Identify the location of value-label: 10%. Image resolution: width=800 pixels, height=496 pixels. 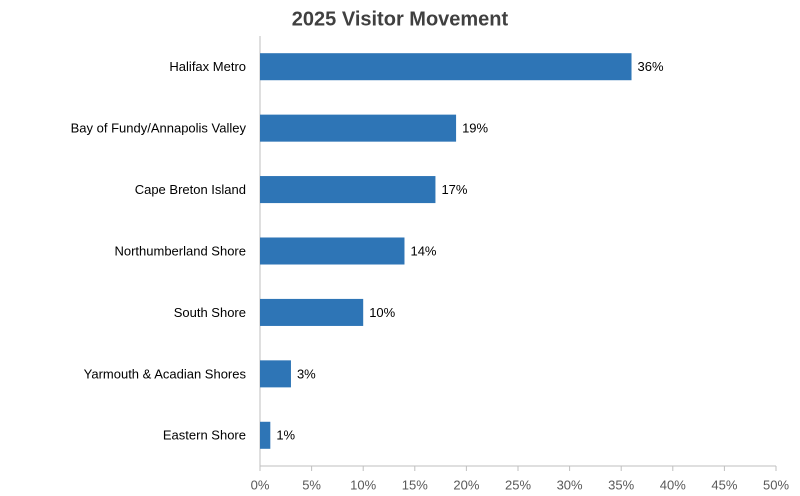
(382, 312).